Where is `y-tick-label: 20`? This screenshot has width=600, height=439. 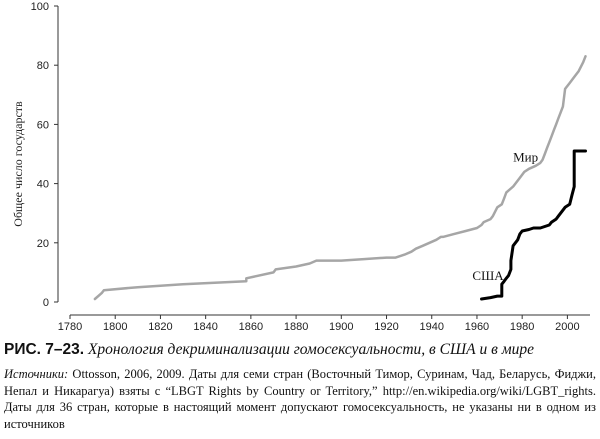
y-tick-label: 20 is located at coordinates (43, 244).